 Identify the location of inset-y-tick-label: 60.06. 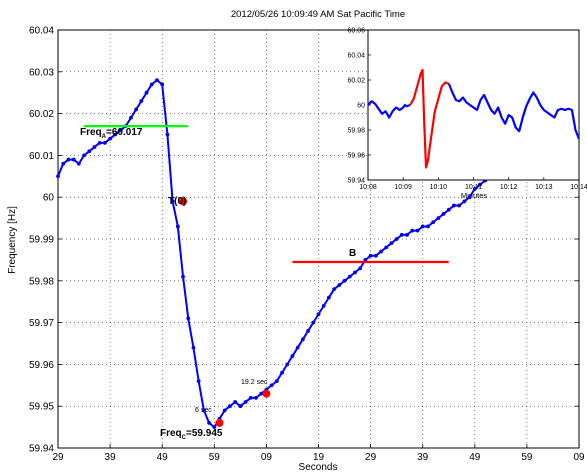
(356, 31).